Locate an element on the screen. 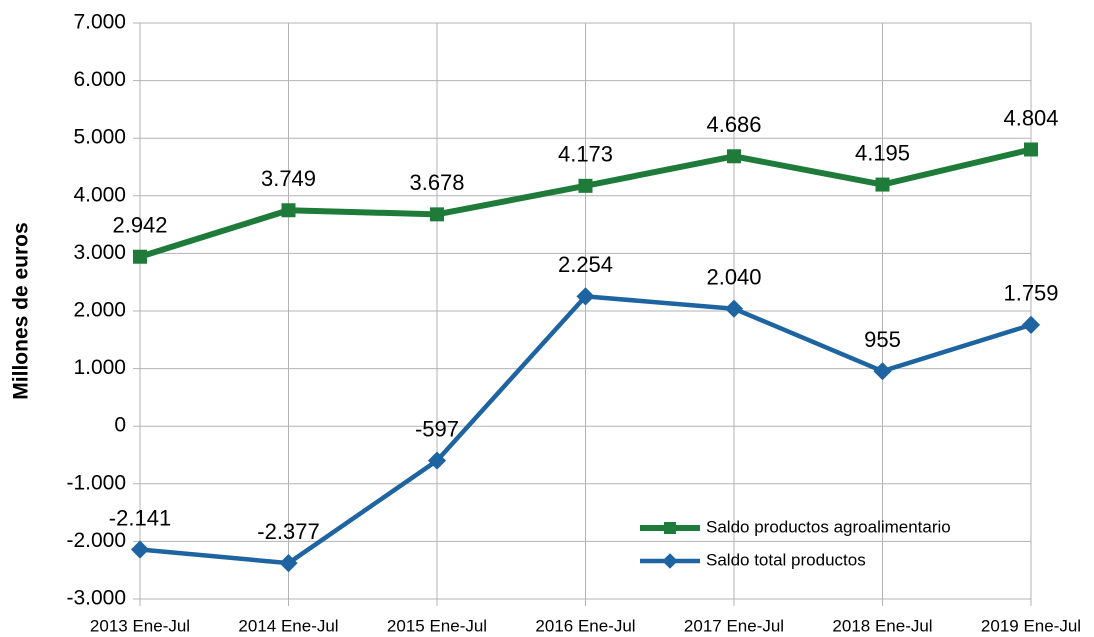  x-tick-label: 2015 Ene-Jul is located at coordinates (437, 625).